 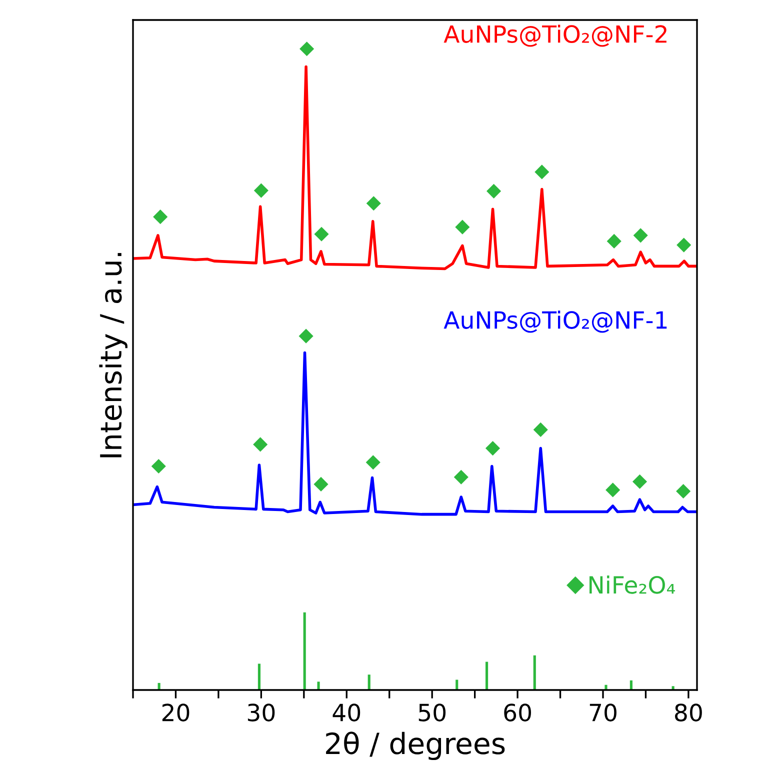 What do you see at coordinates (432, 713) in the screenshot?
I see `x-tick-label: 50` at bounding box center [432, 713].